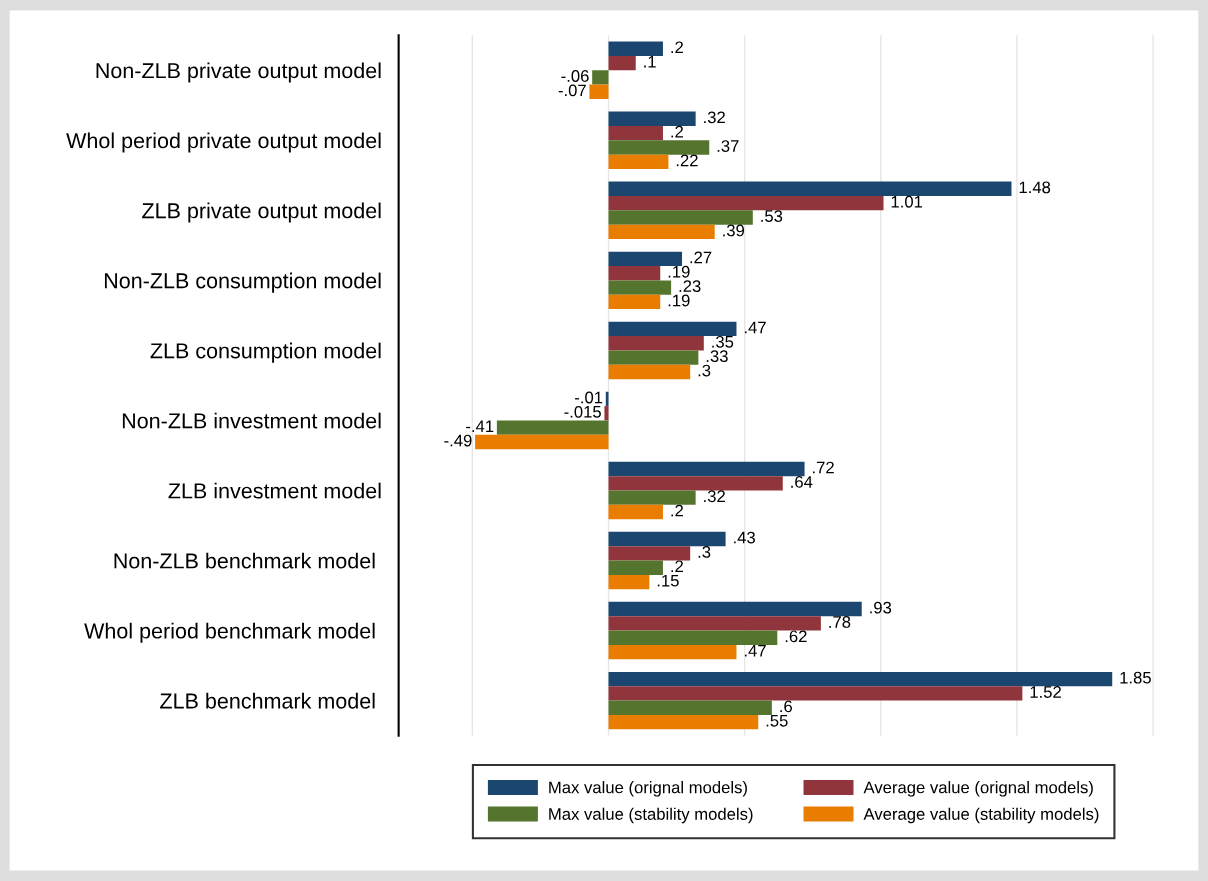 This screenshot has width=1208, height=881. I want to click on data-label: .6, so click(786, 706).